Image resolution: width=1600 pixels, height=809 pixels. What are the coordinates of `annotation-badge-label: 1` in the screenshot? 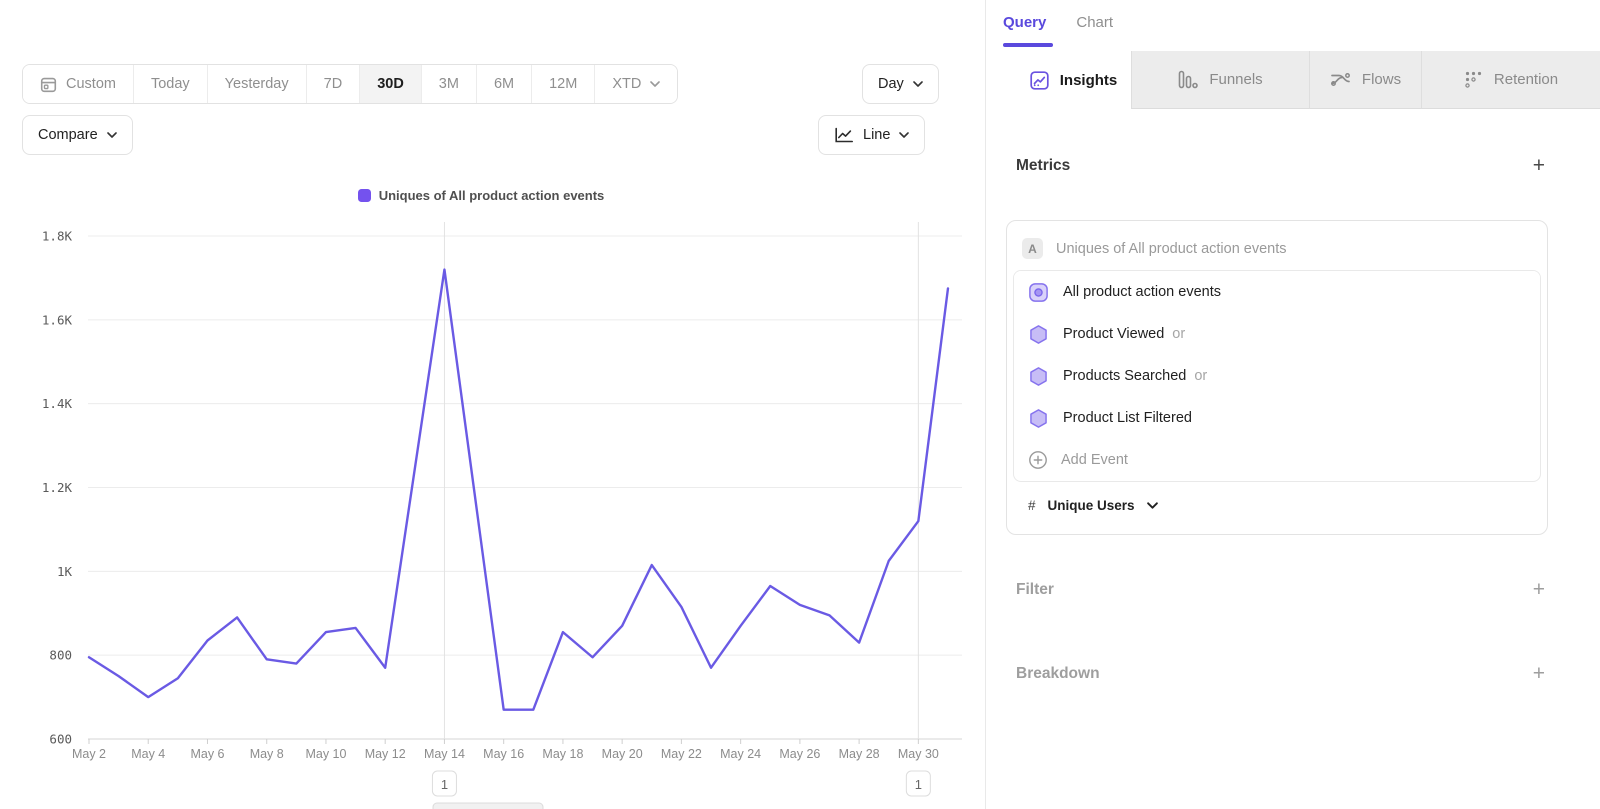 It's located at (918, 784).